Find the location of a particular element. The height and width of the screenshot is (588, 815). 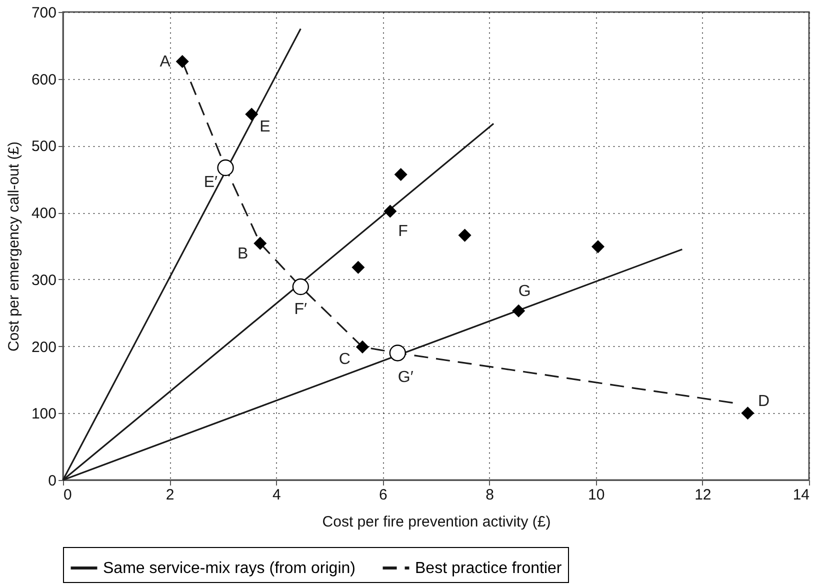

y-tick-label: 200 is located at coordinates (43, 347).